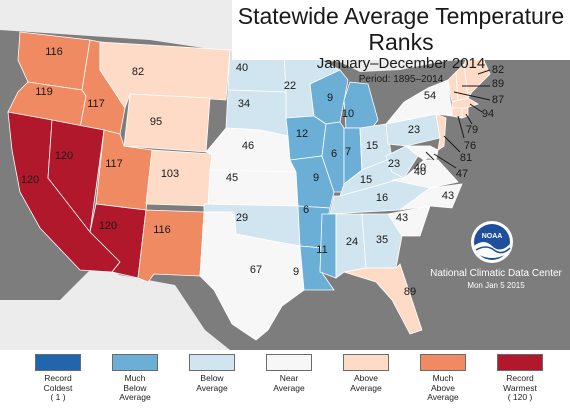 Image resolution: width=570 pixels, height=412 pixels. What do you see at coordinates (296, 272) in the screenshot?
I see `rank-label-LA: 9` at bounding box center [296, 272].